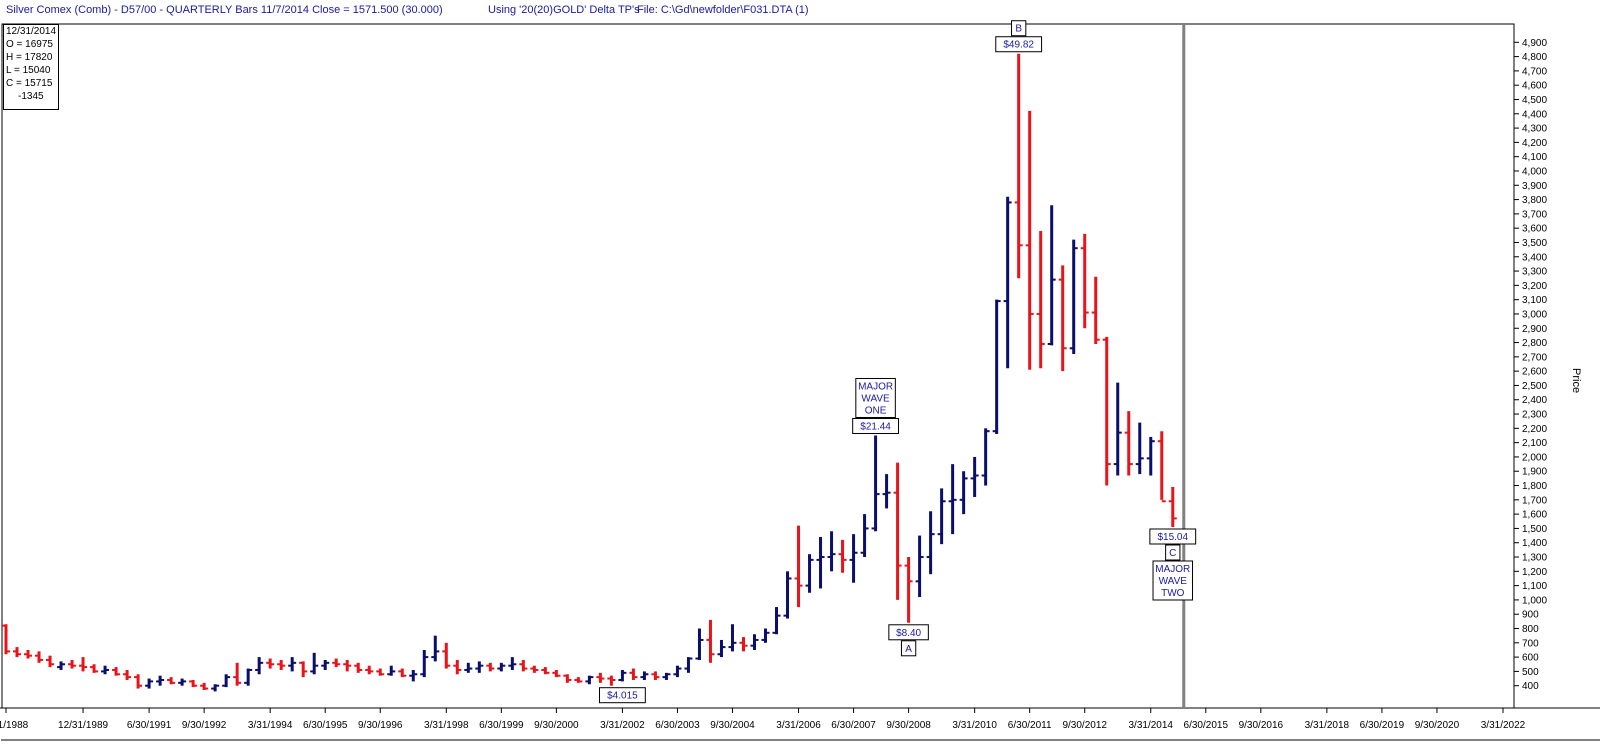 Image resolution: width=1600 pixels, height=756 pixels. I want to click on y-tick-label: 1,100, so click(1534, 586).